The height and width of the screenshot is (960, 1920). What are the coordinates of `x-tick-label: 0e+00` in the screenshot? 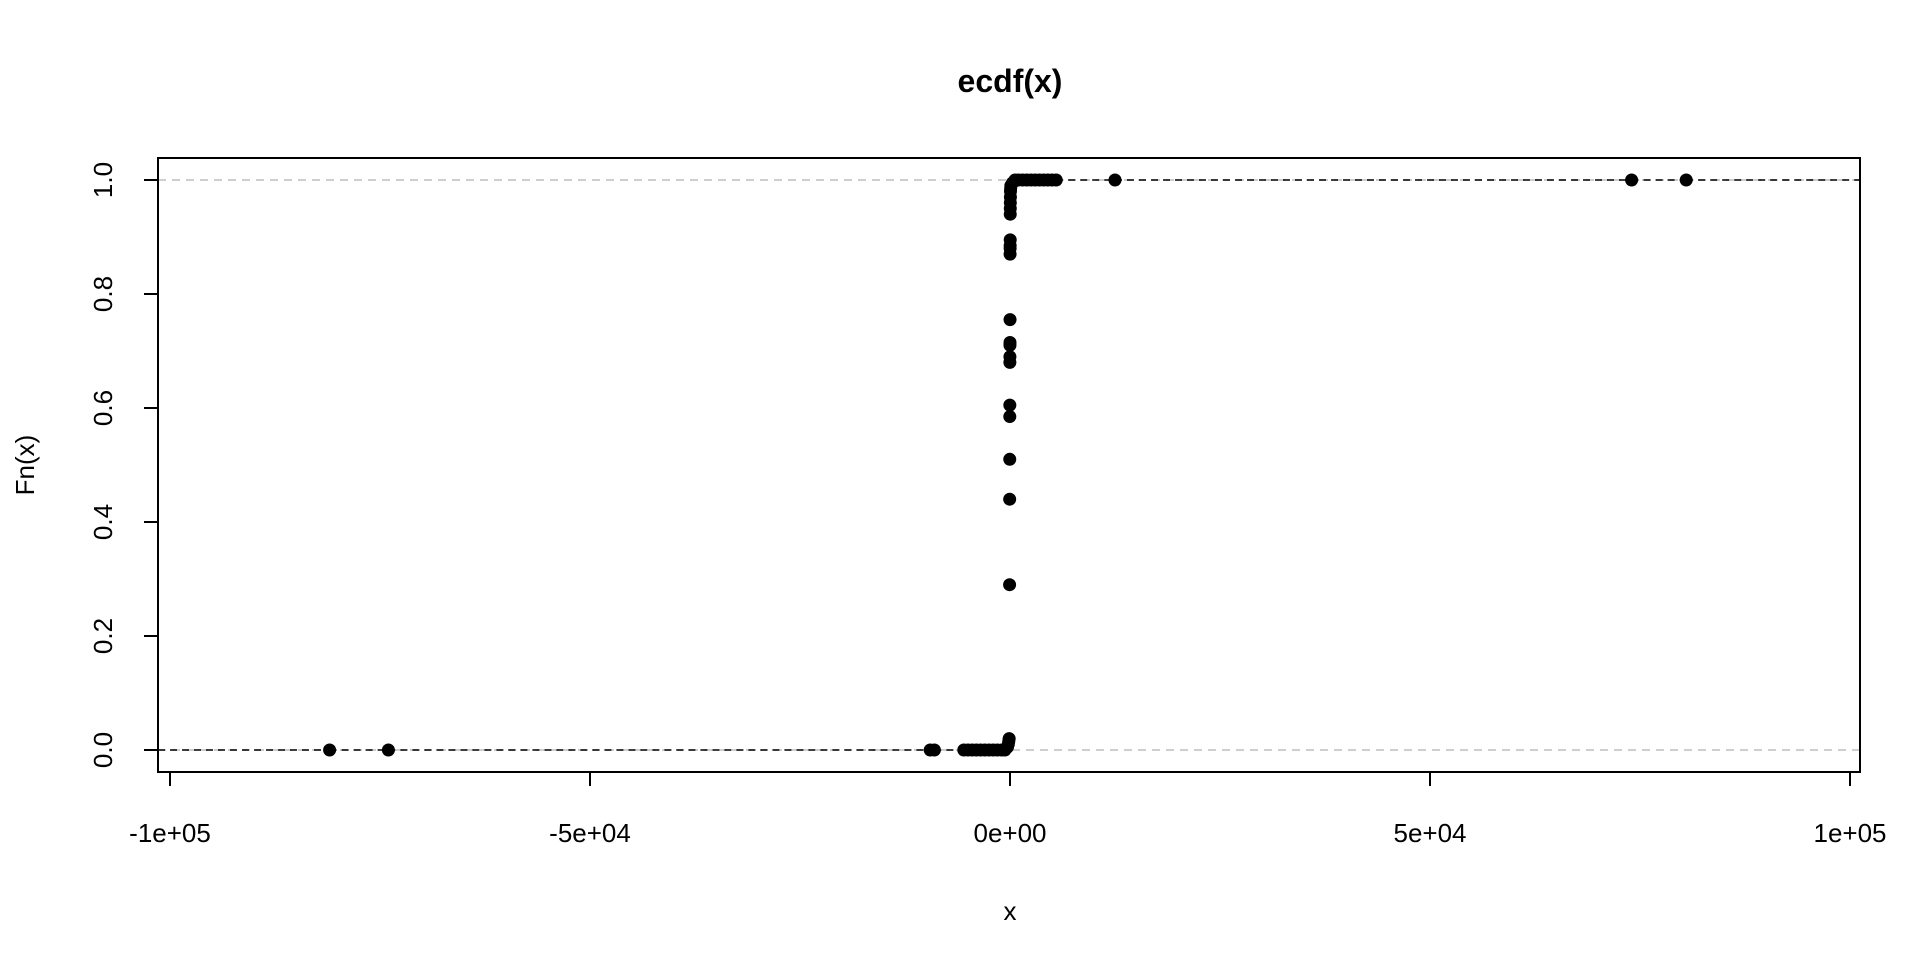 It's located at (1009, 833).